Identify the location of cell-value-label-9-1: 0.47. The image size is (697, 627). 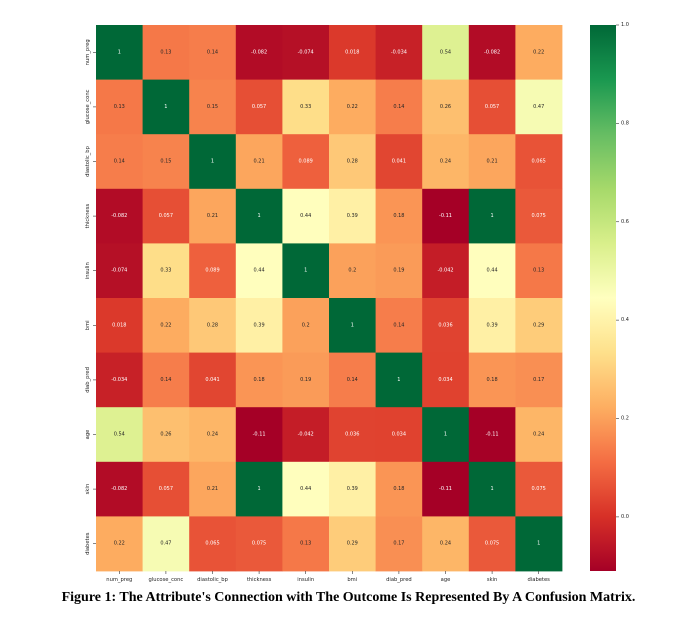
(165, 544).